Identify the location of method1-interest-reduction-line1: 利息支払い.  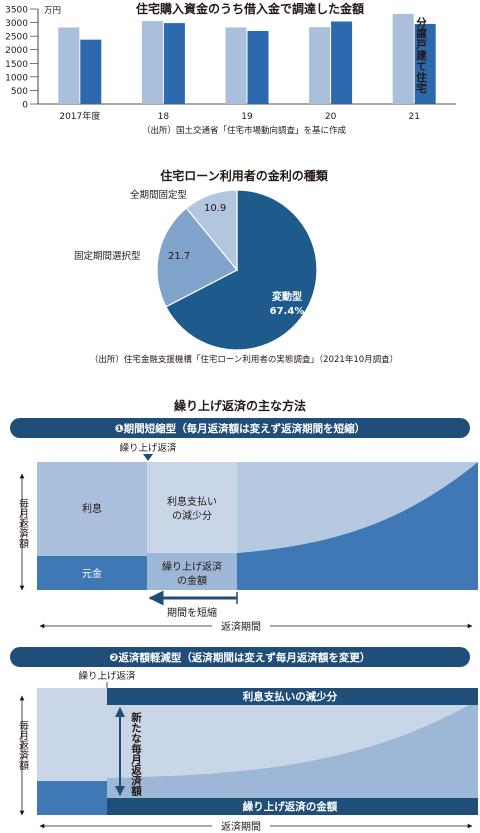
(192, 501).